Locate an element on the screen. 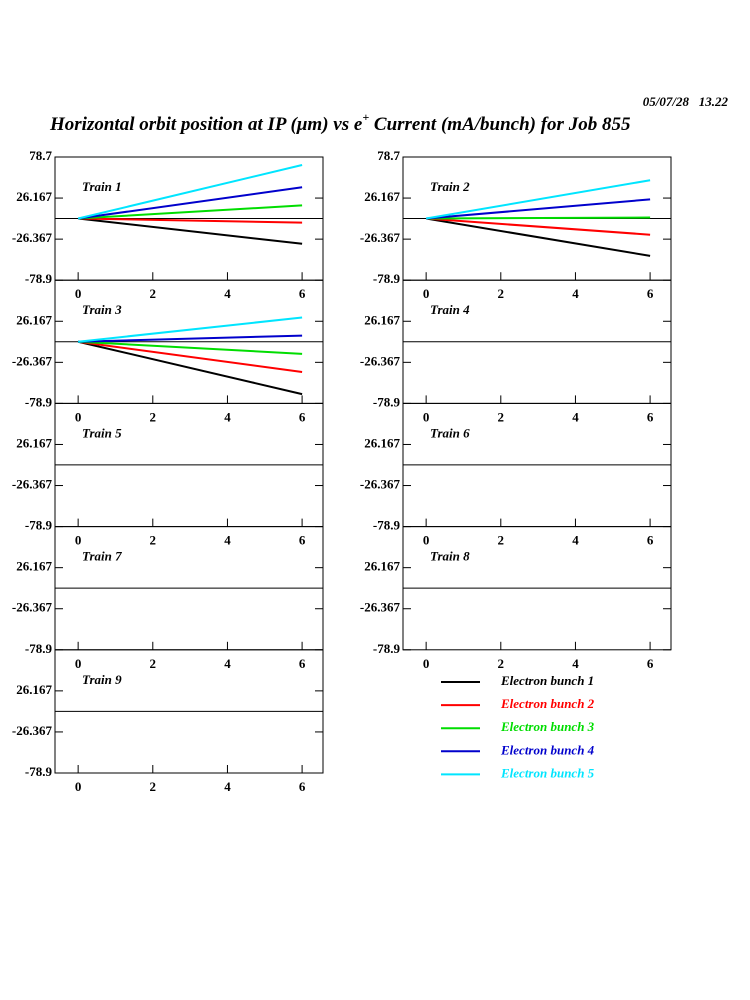 This screenshot has width=750, height=1000. panel-label: Train 4 is located at coordinates (450, 309).